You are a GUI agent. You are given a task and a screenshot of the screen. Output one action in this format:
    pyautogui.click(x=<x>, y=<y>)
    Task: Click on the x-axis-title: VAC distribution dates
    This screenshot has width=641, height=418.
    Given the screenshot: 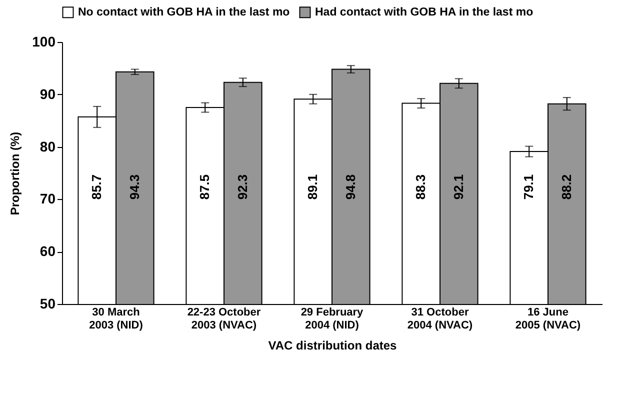 What is the action you would take?
    pyautogui.click(x=333, y=345)
    